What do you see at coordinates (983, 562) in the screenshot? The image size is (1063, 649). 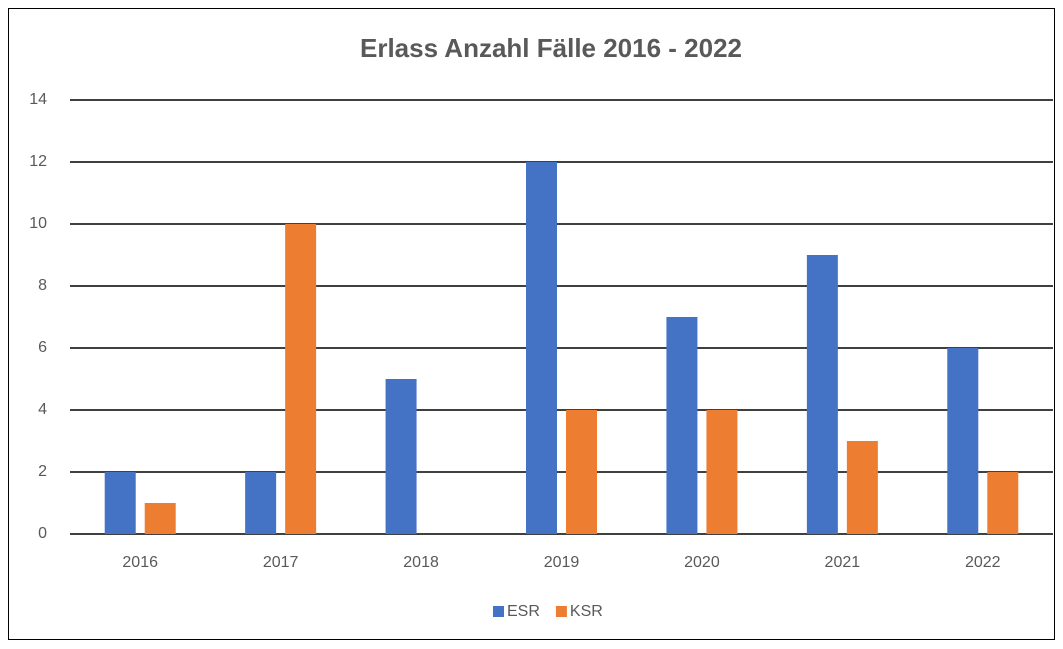 I see `x-tick-label: 2022` at bounding box center [983, 562].